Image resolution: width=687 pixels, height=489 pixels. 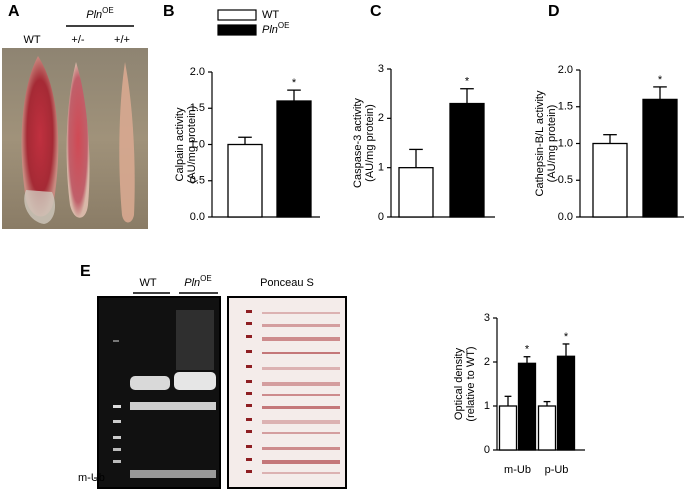 I want to click on blot-group: PlnOE, so click(x=197, y=281).